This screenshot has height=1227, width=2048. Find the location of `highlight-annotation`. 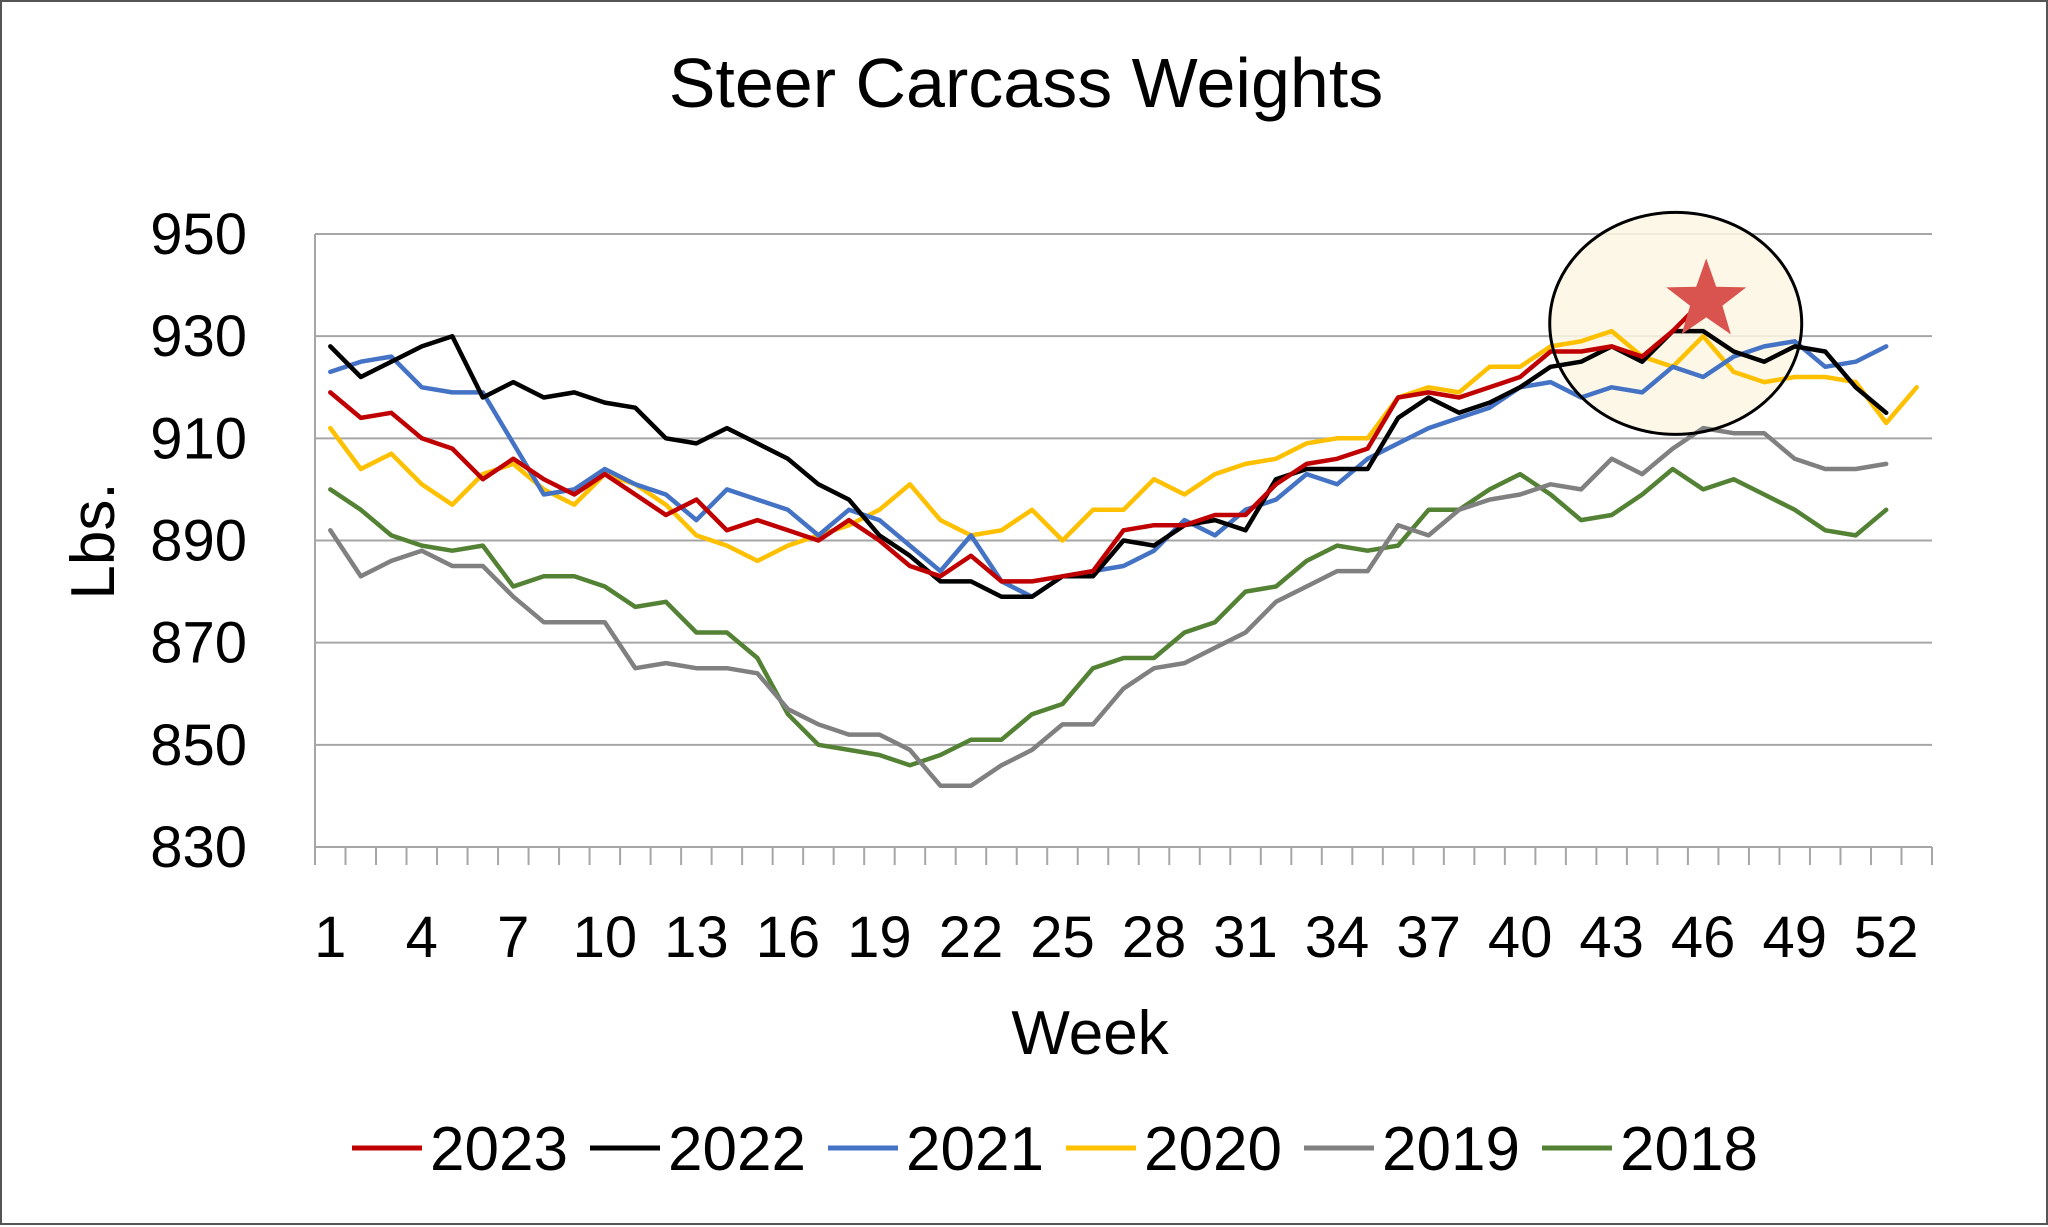

highlight-annotation is located at coordinates (1675, 323).